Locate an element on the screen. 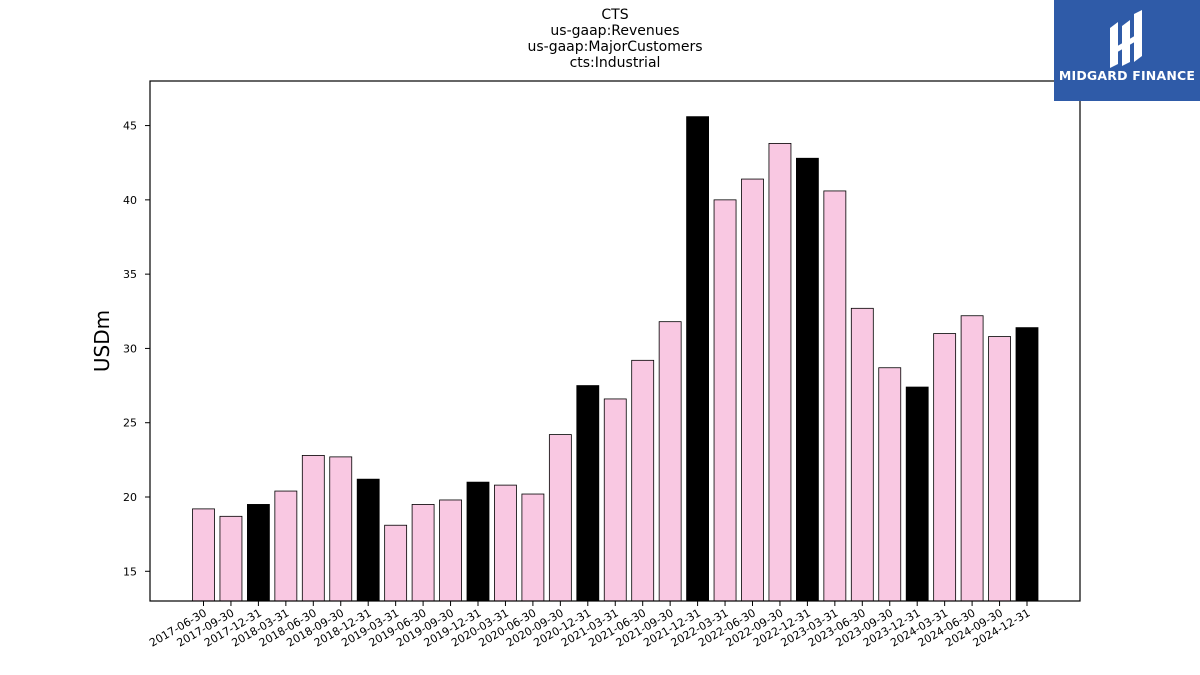 This screenshot has width=1200, height=675. y-tick-label-30: 30 is located at coordinates (130, 348).